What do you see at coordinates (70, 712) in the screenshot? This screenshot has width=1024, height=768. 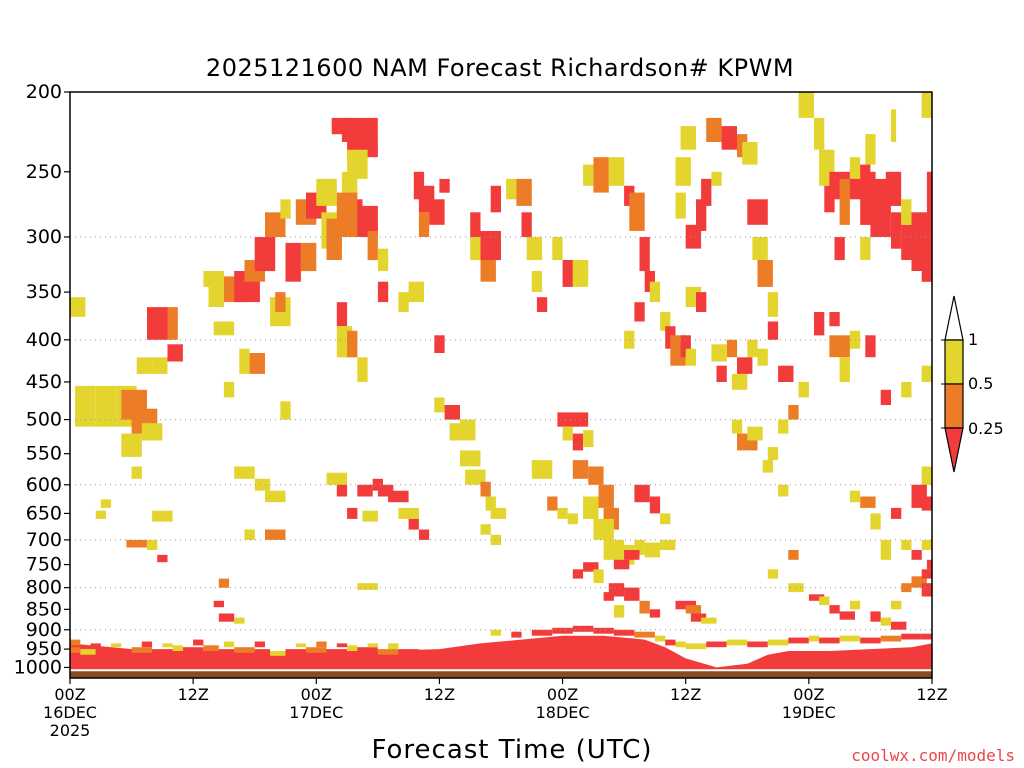 I see `x-tick-label: 16DEC` at bounding box center [70, 712].